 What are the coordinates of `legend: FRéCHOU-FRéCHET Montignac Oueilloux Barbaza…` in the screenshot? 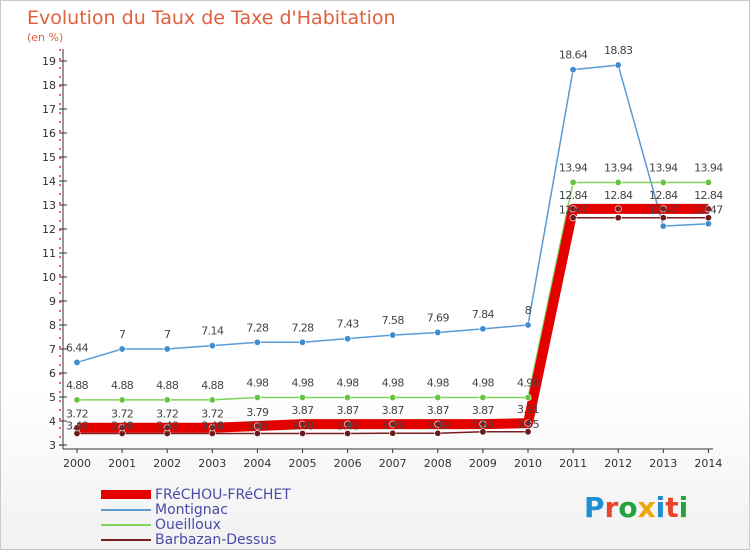 It's located at (196, 517).